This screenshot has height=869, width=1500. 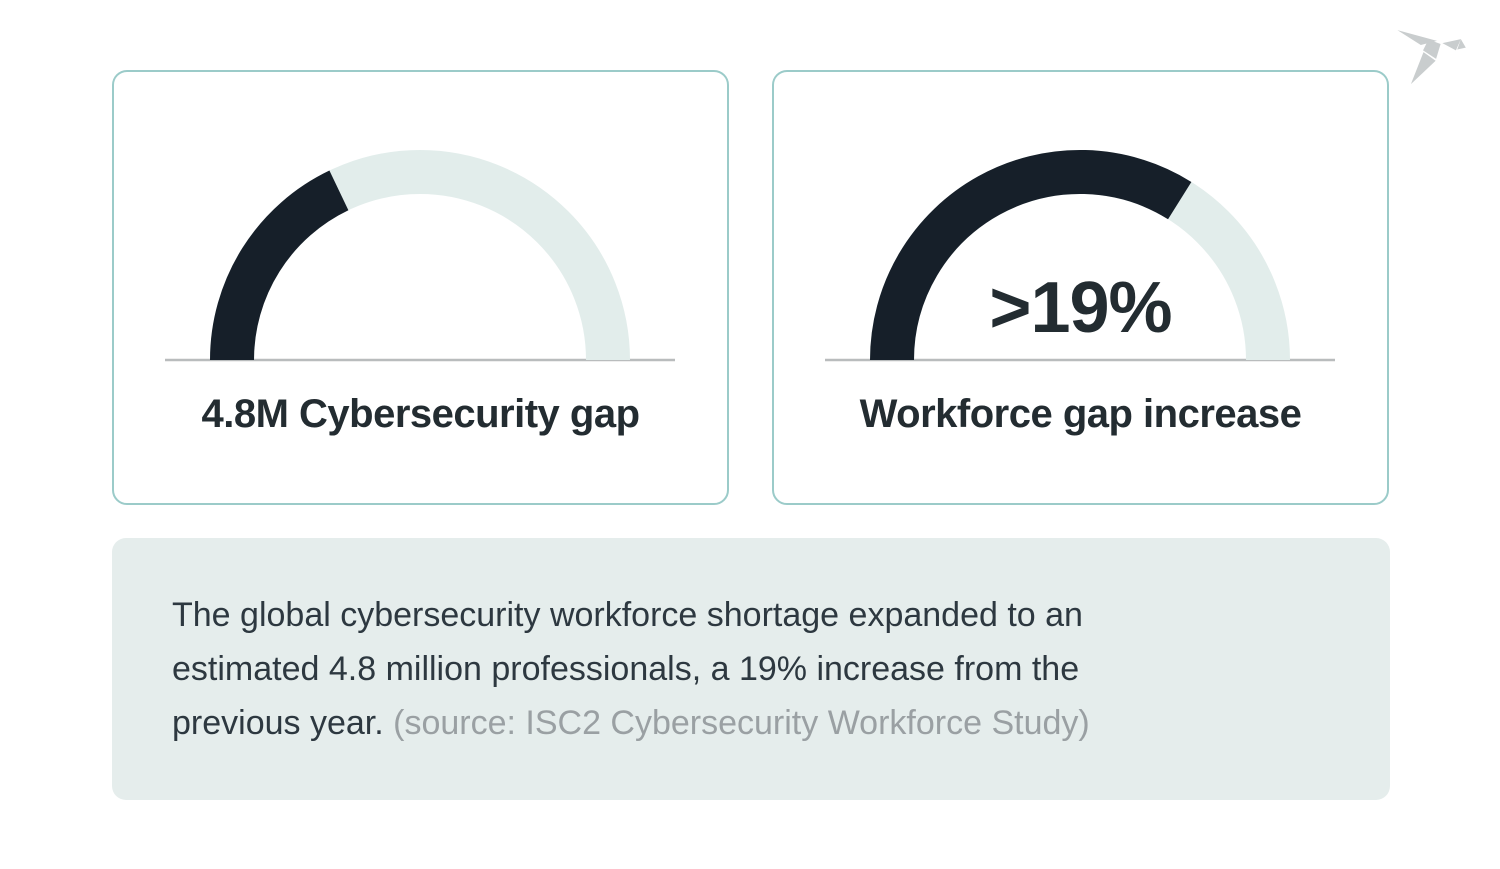 I want to click on card-label-workforce-gap-increase: Workforce gap increase, so click(x=1080, y=414).